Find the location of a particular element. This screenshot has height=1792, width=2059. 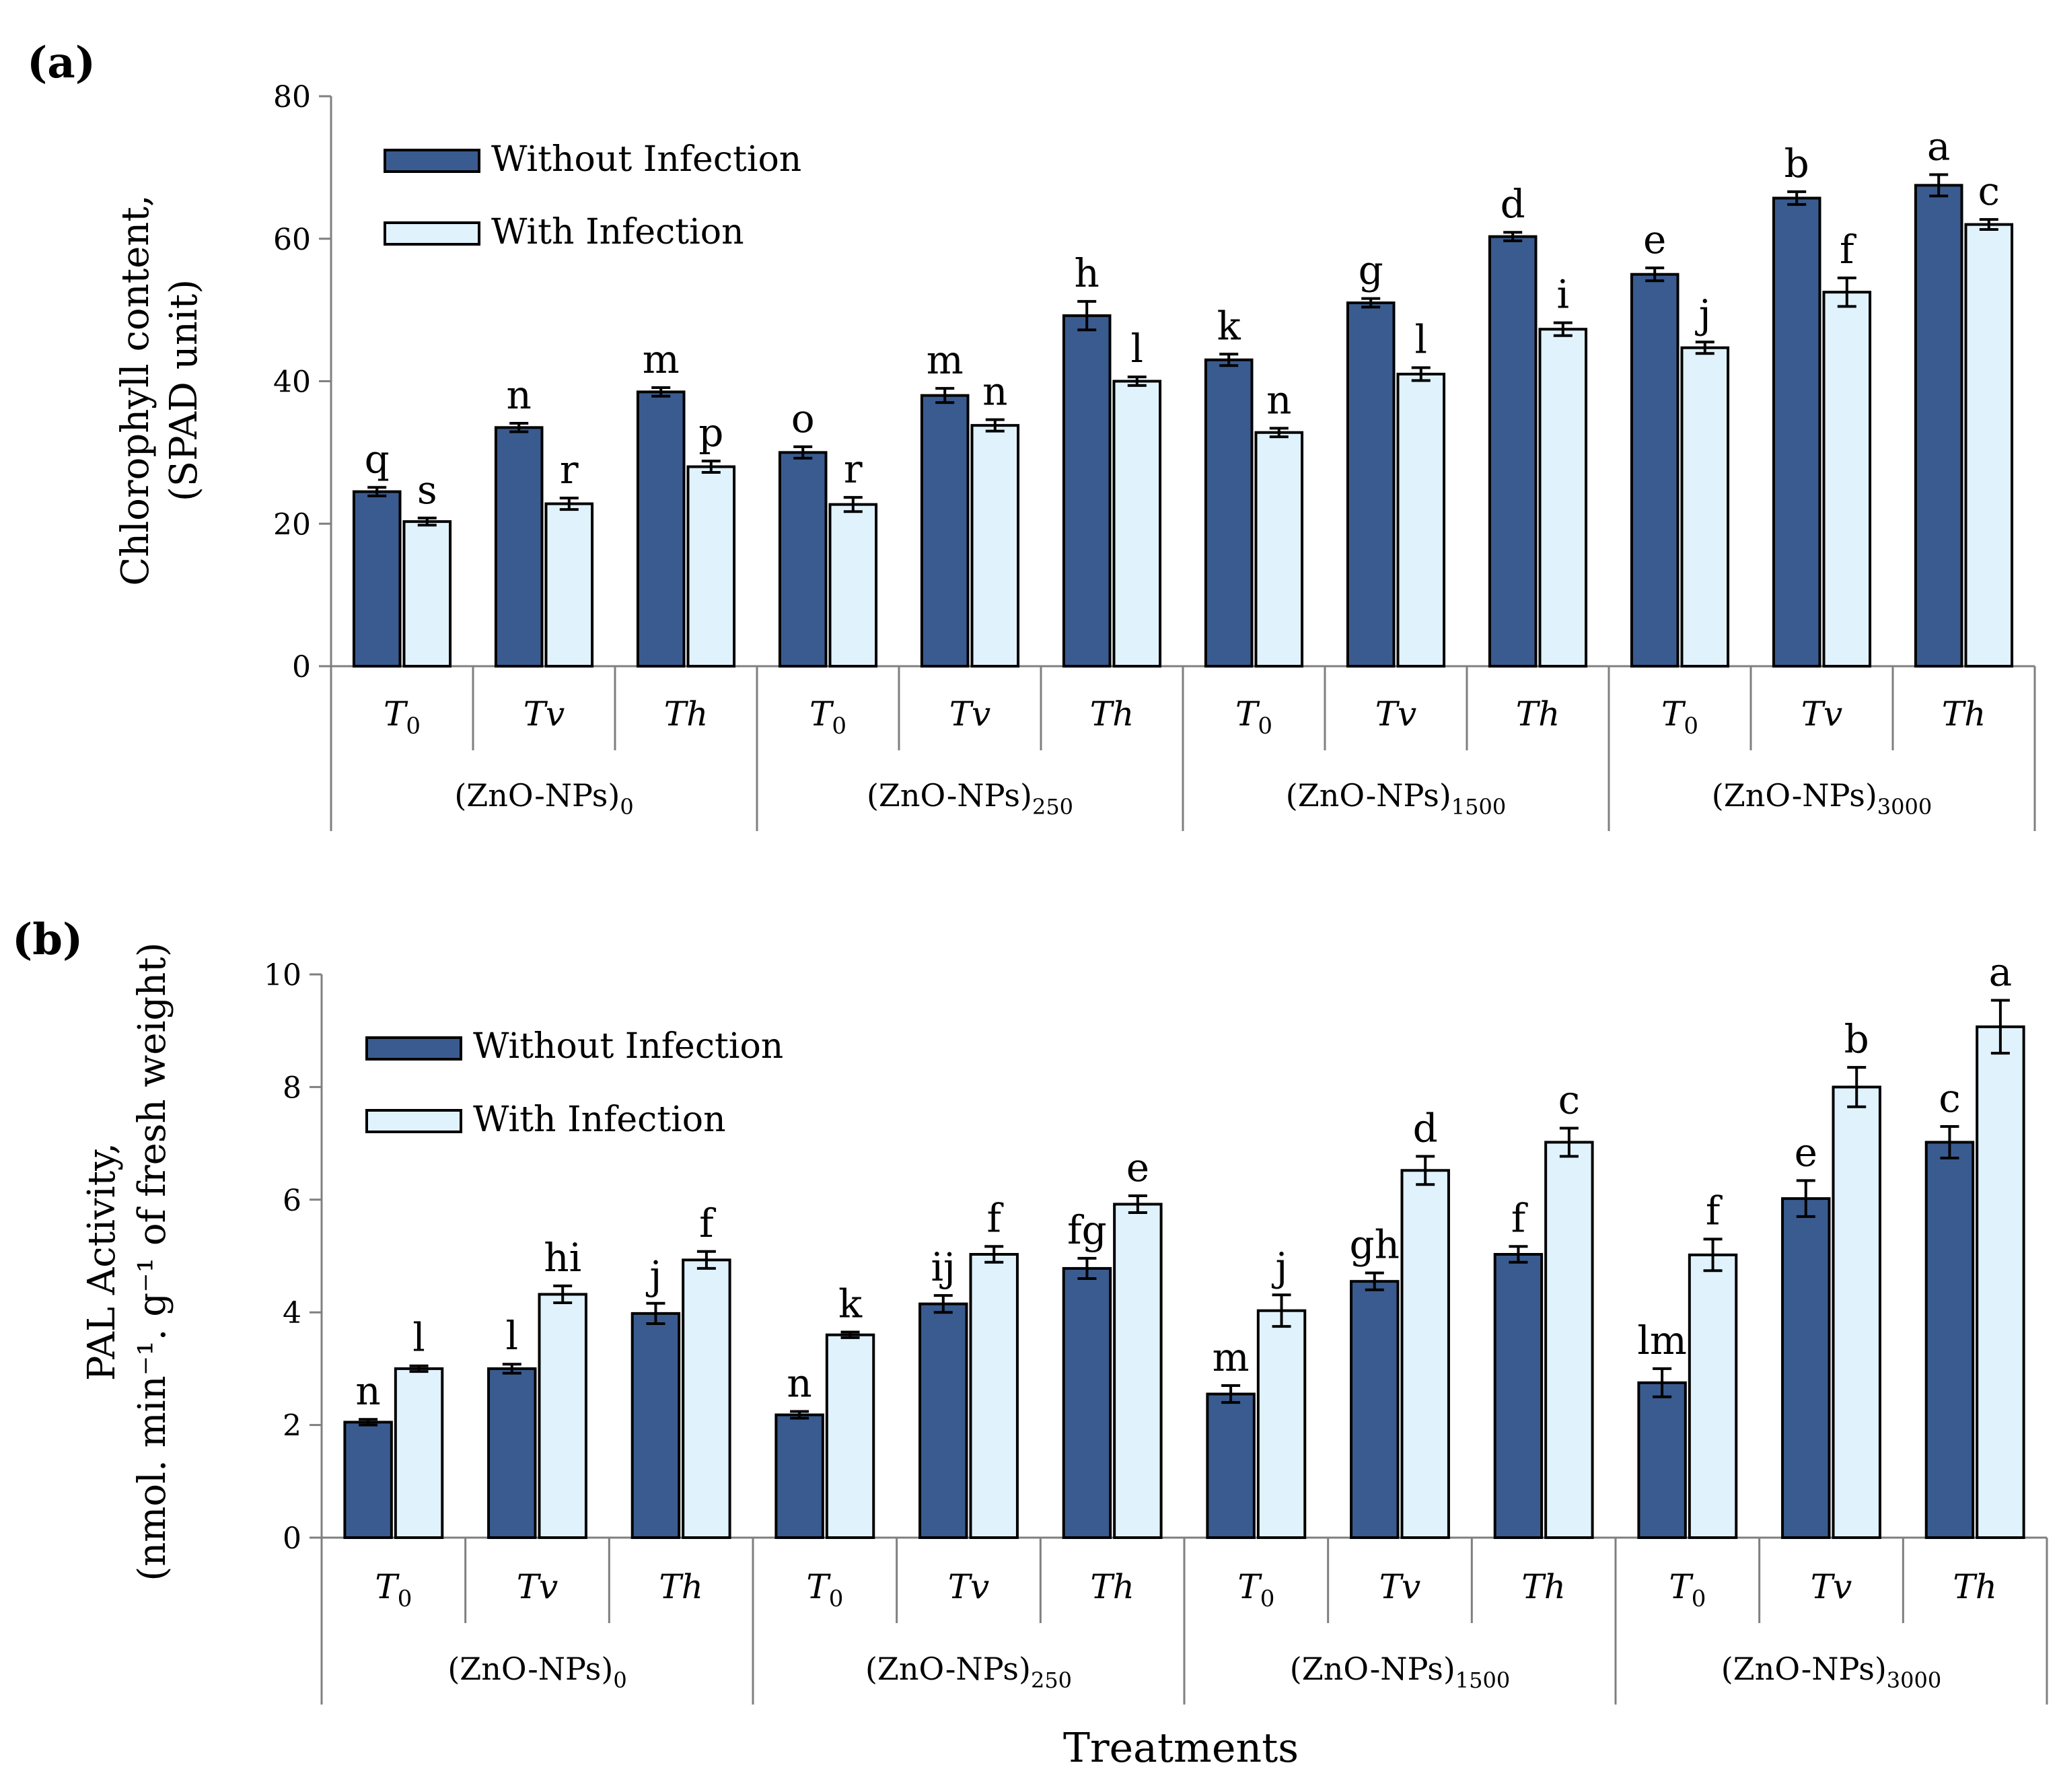

significance-letter: h is located at coordinates (1087, 273).